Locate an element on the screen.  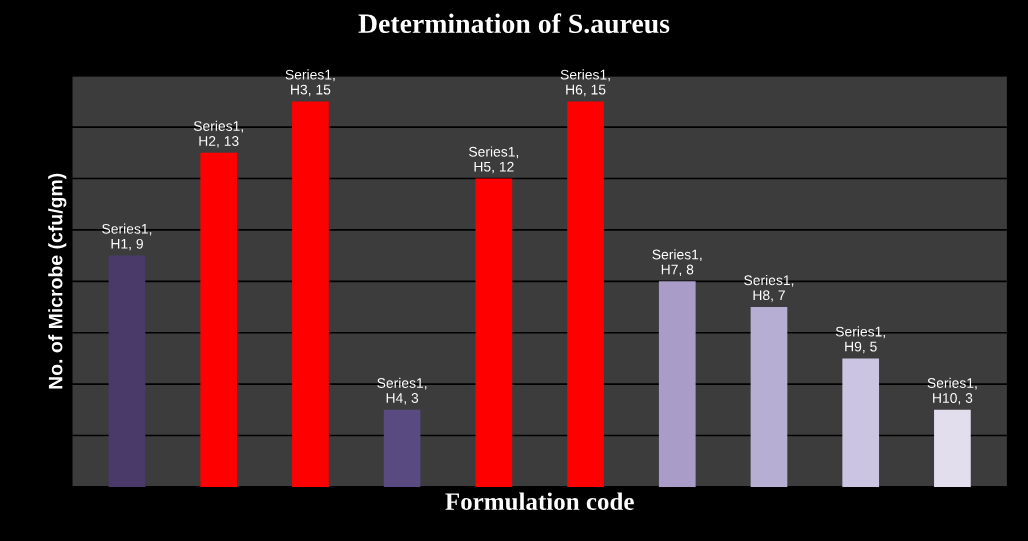
data-label: Series1, H3, 15 is located at coordinates (310, 83).